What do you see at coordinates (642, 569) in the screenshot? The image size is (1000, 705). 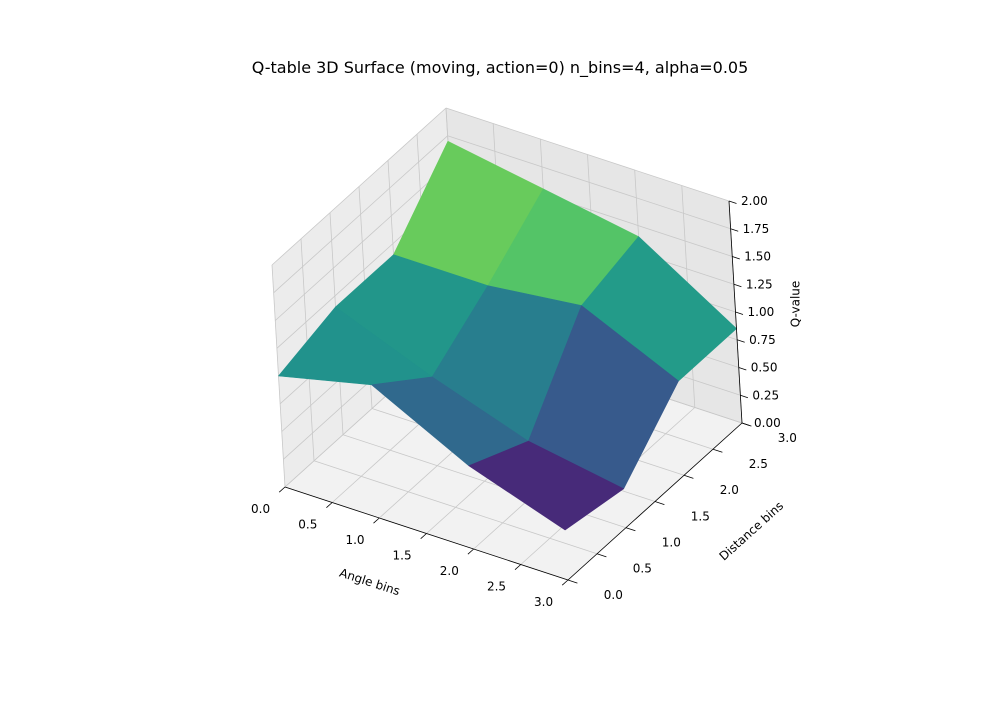 I see `y-tick-label: 0.5` at bounding box center [642, 569].